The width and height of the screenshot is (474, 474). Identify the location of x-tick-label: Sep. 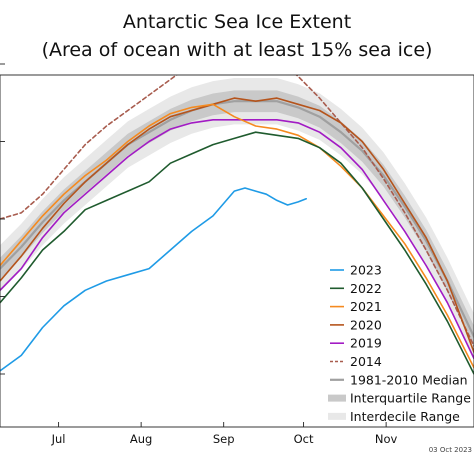
(224, 439).